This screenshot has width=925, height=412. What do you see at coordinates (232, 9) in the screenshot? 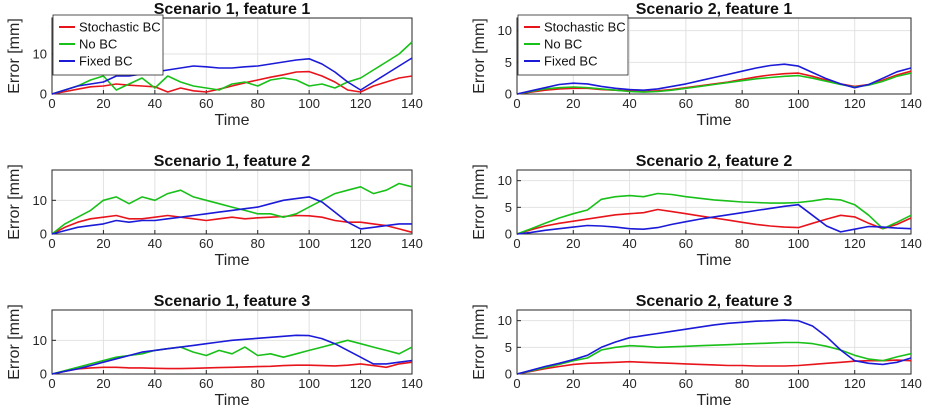
I see `subplot-title: Scenario 1, feature 1` at bounding box center [232, 9].